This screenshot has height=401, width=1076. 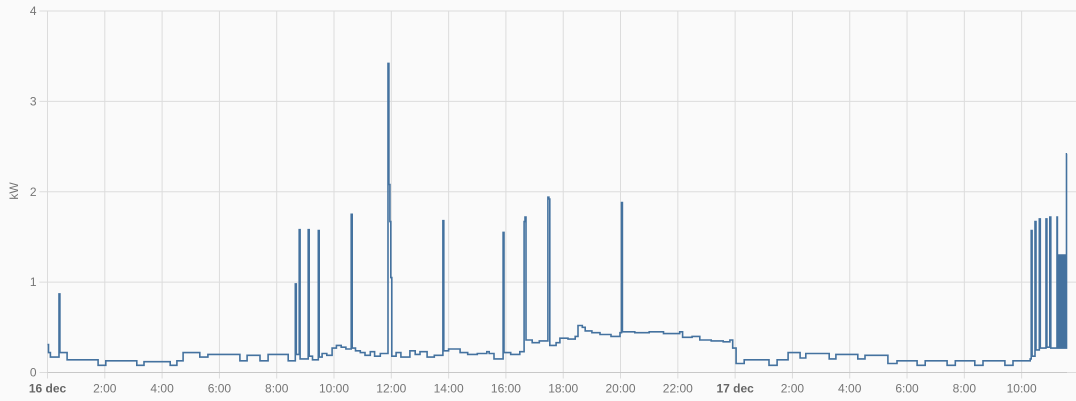 I want to click on y-tick-label: 3, so click(x=33, y=101).